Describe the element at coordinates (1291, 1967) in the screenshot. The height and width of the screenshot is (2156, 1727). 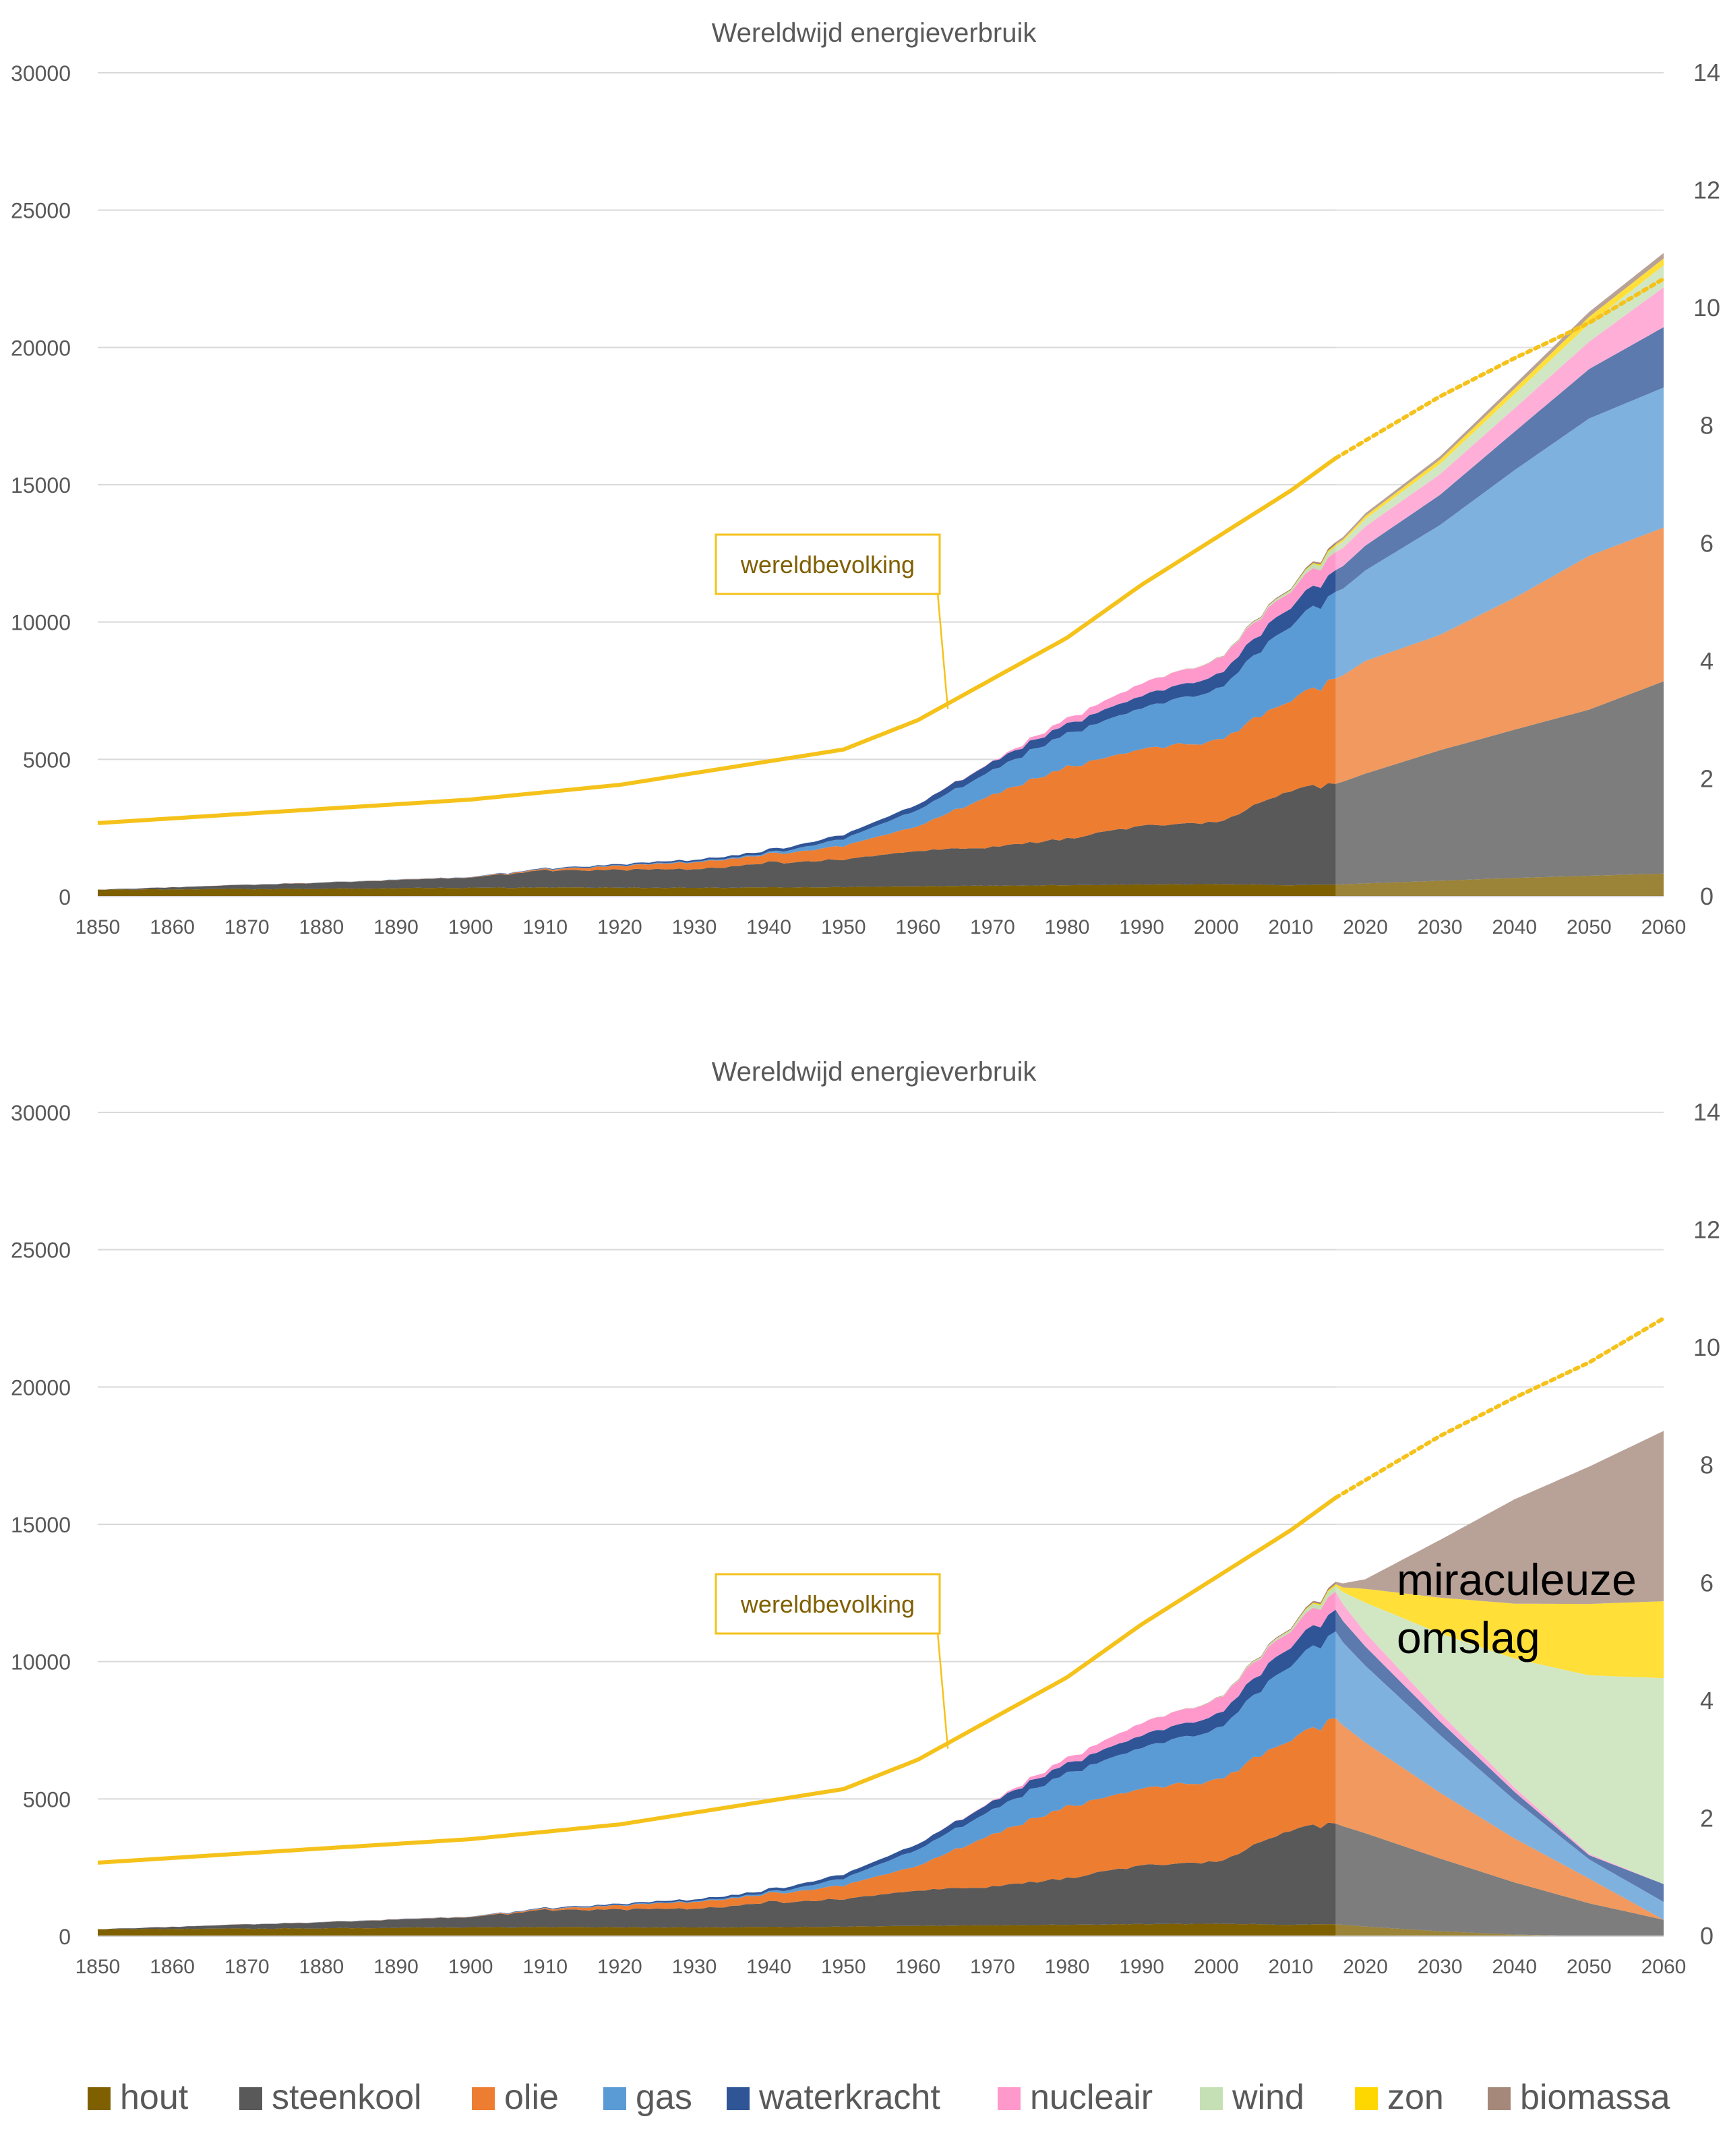
I see `x-tick-label: 2010` at that location.